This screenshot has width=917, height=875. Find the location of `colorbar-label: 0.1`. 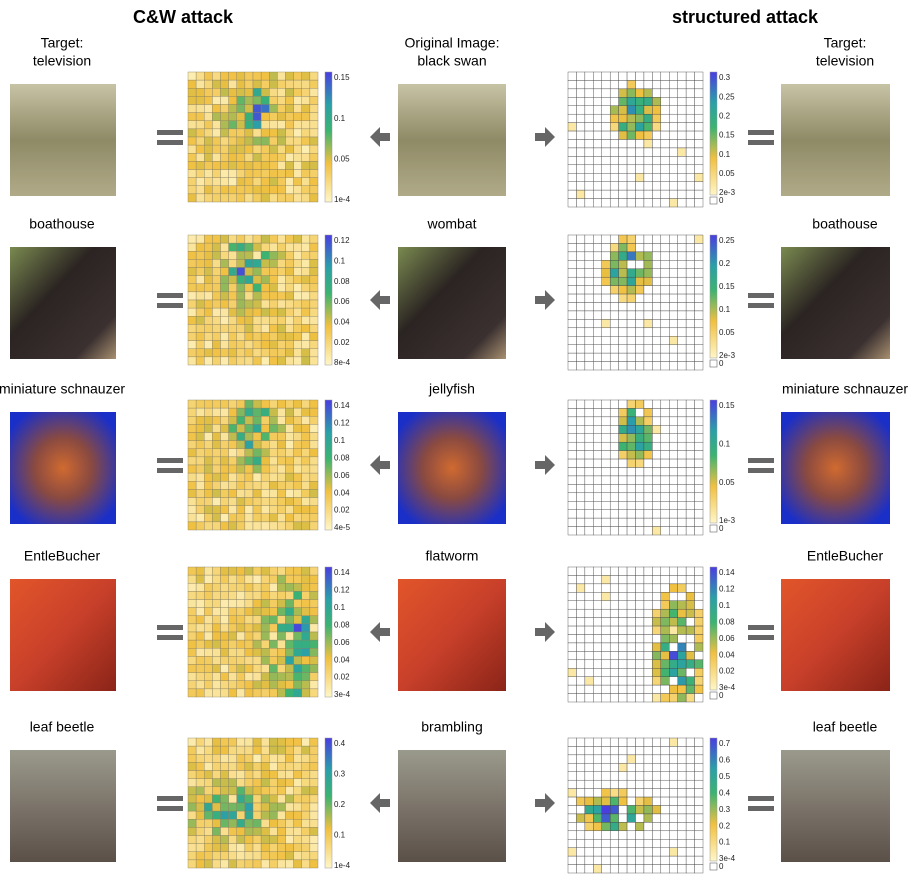

colorbar-label: 0.1 is located at coordinates (725, 309).